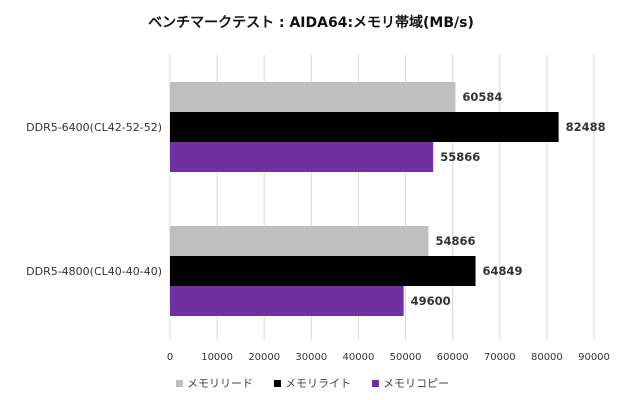 The height and width of the screenshot is (400, 620). What do you see at coordinates (264, 357) in the screenshot?
I see `x-tick-label: 20000` at bounding box center [264, 357].